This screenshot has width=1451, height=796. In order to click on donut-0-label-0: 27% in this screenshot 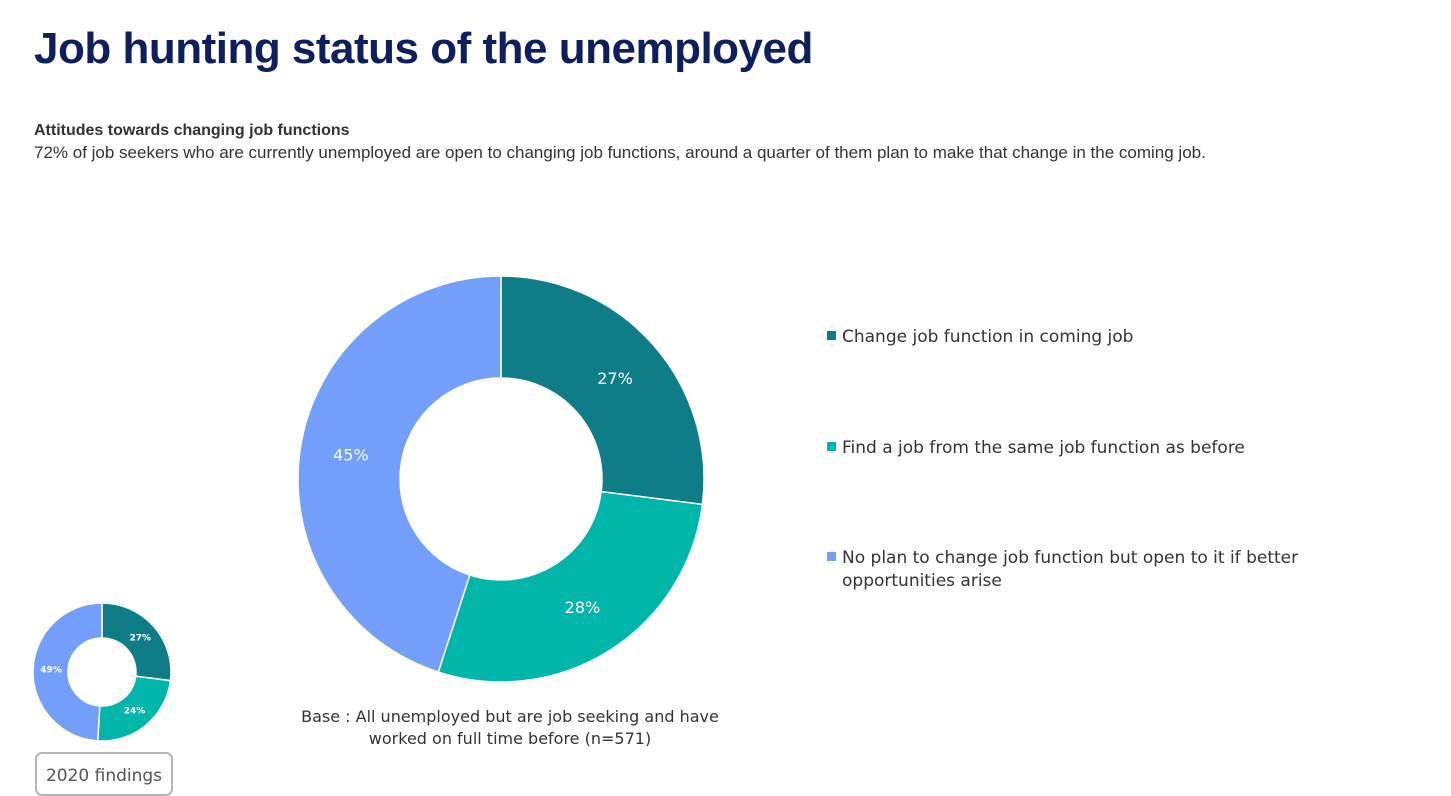, I will do `click(615, 378)`.